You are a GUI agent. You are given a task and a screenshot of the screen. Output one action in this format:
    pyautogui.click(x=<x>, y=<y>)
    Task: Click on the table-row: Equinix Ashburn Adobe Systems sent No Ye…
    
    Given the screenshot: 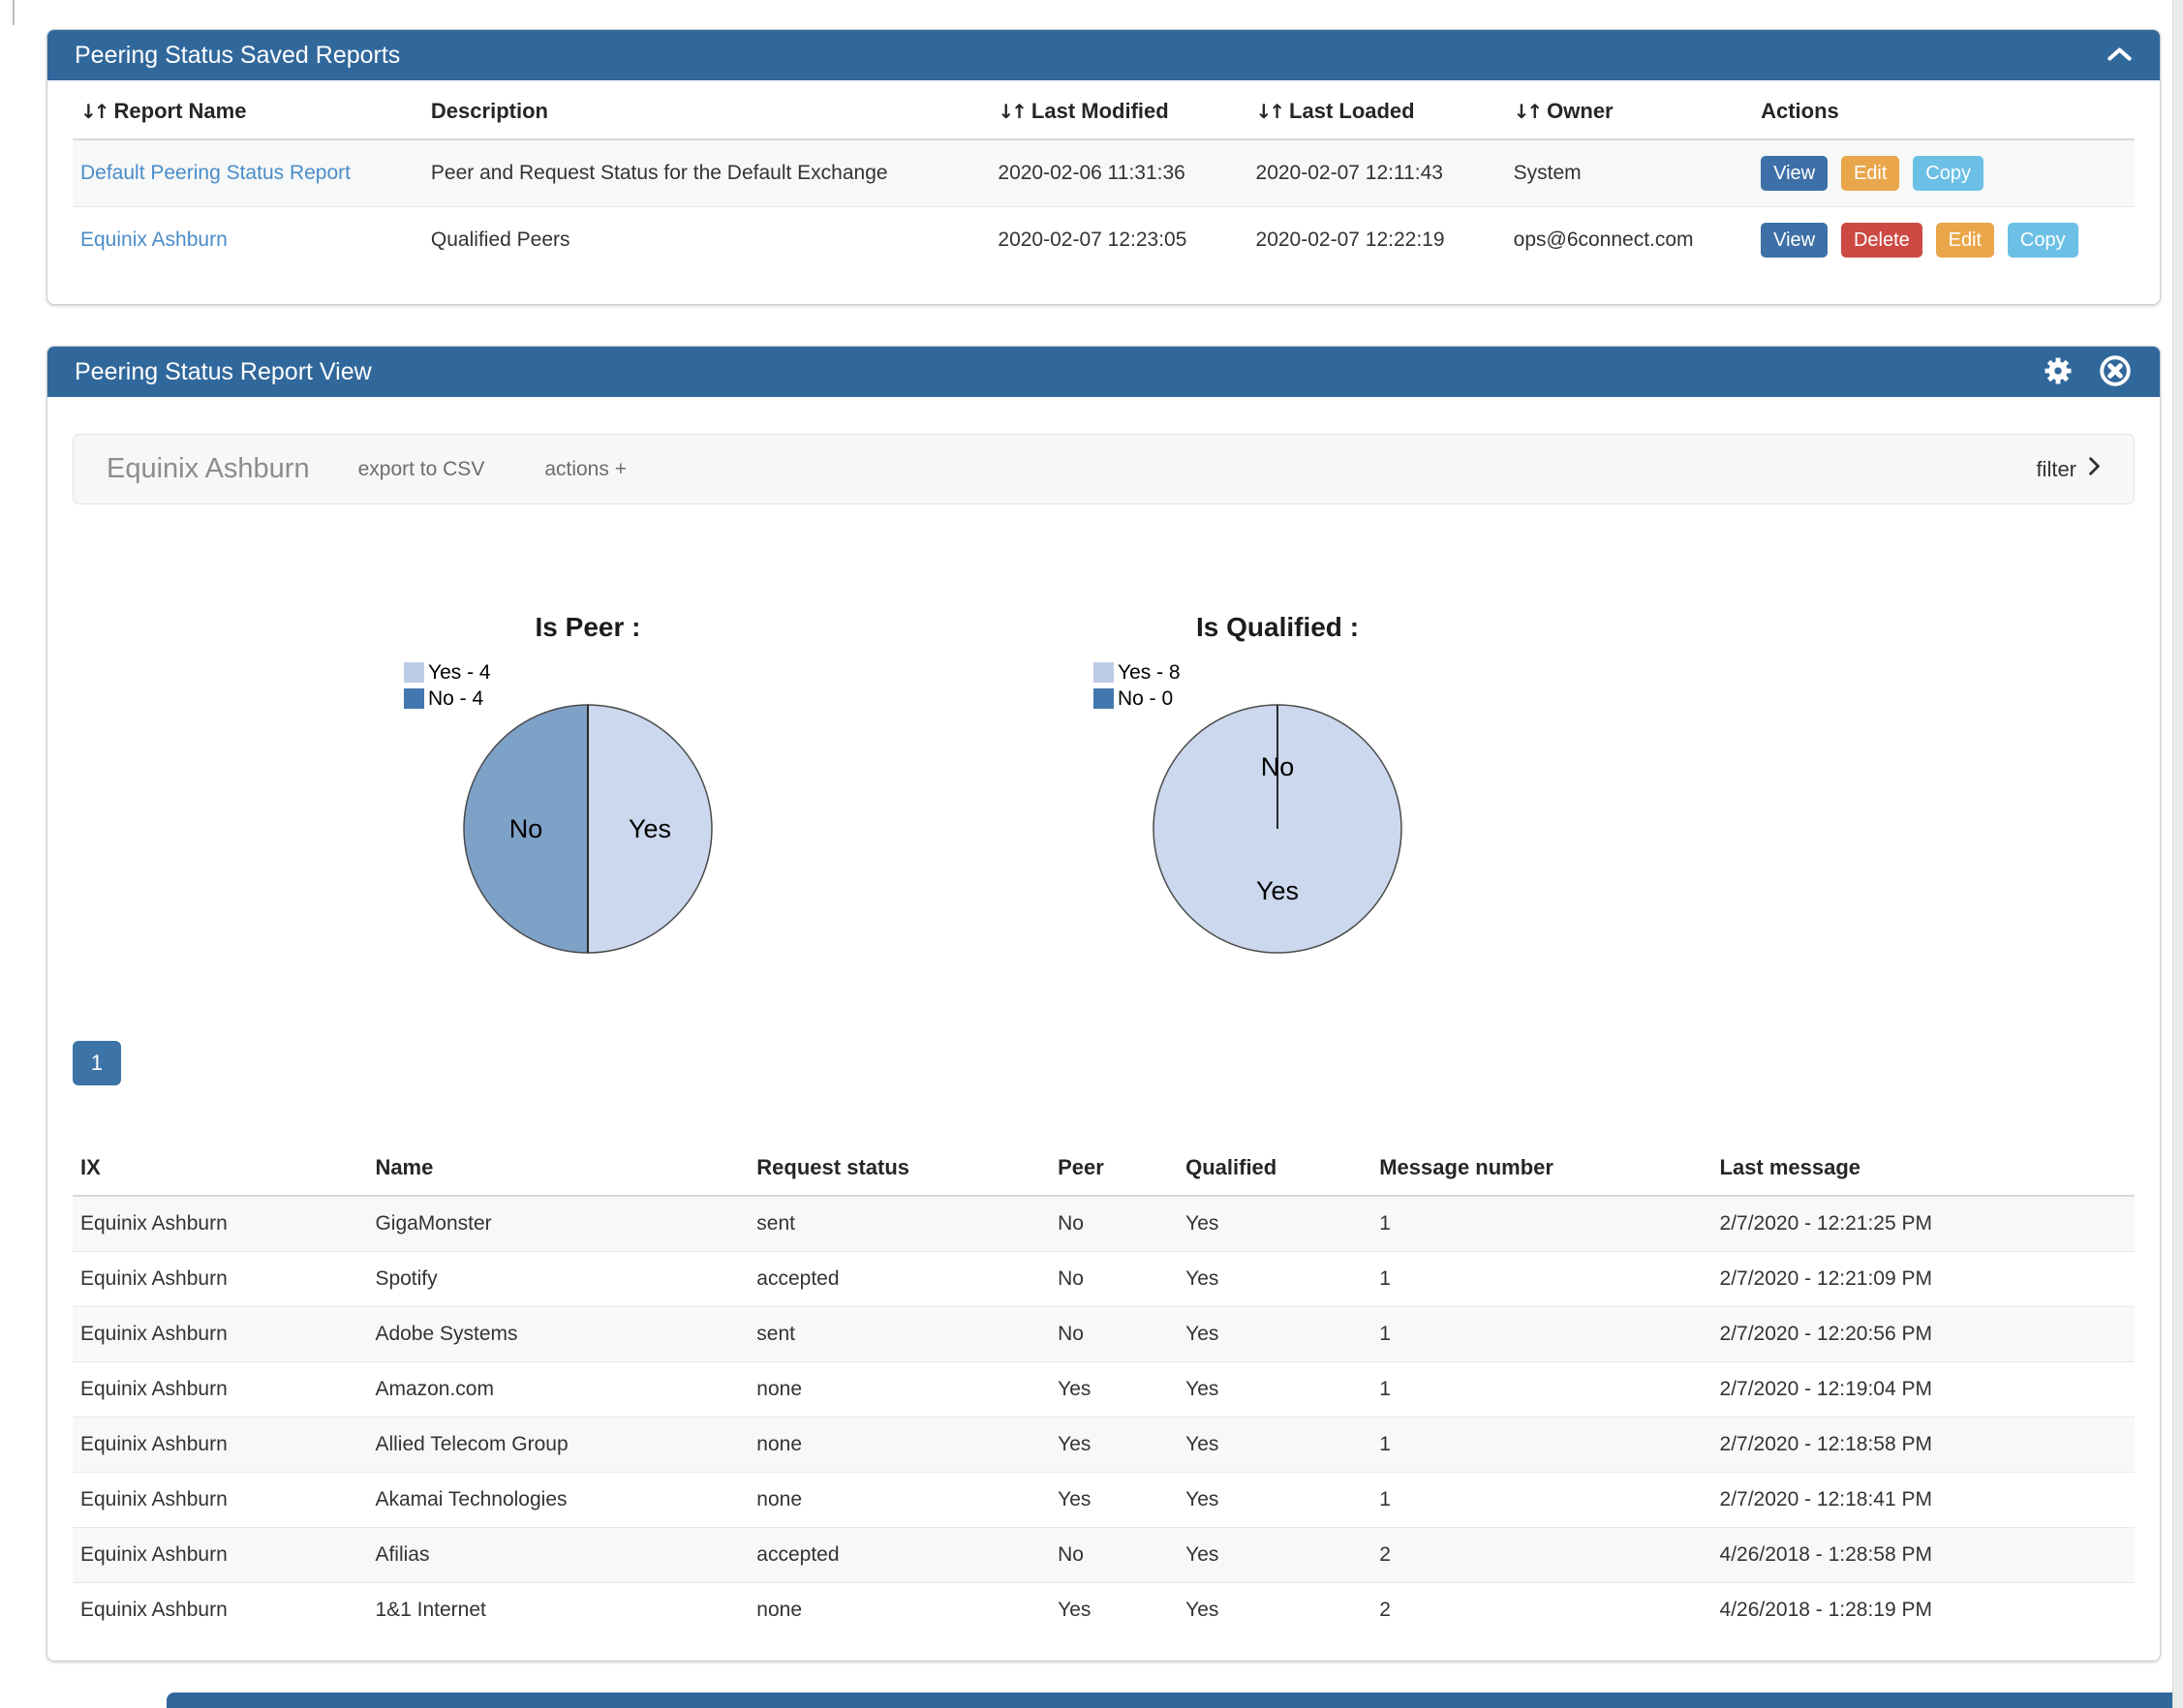 What is the action you would take?
    pyautogui.click(x=1104, y=1334)
    